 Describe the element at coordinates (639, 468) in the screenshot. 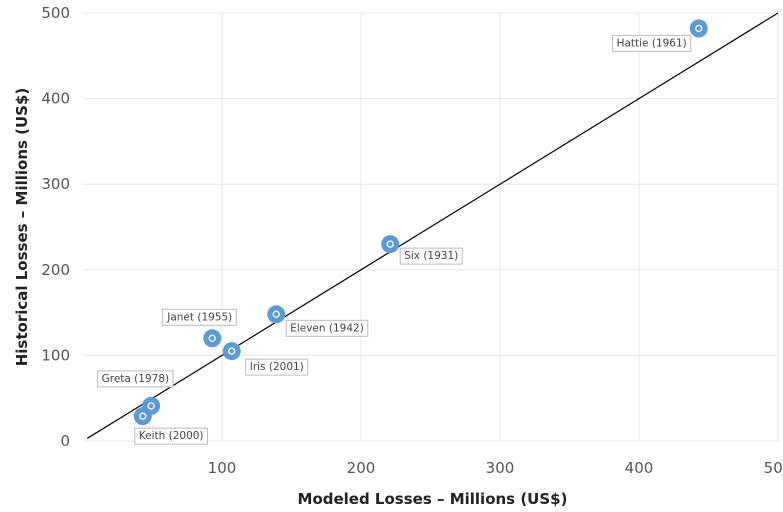

I see `x-tick-label: 400` at that location.